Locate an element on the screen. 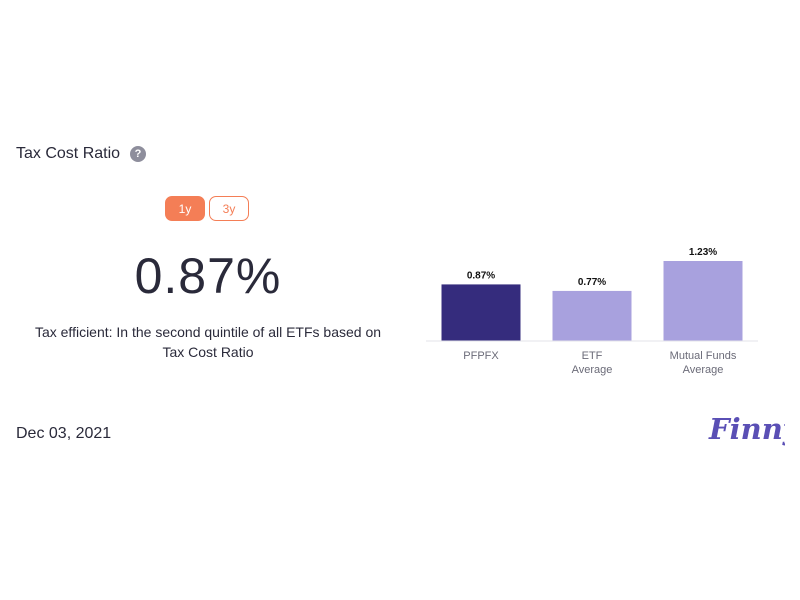 The image size is (800, 600). title-row: Tax Cost Ratio ? is located at coordinates (81, 154).